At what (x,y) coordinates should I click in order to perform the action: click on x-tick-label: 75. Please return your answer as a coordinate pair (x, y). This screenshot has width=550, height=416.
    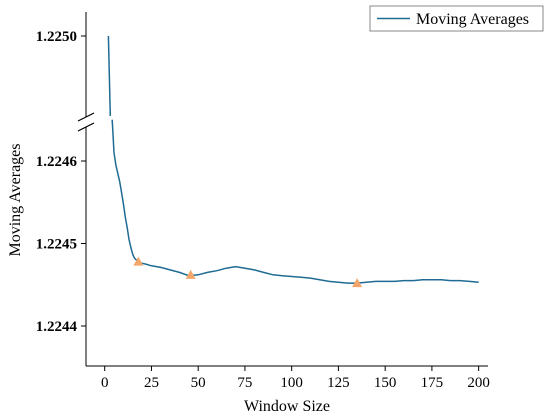
    Looking at the image, I should click on (244, 383).